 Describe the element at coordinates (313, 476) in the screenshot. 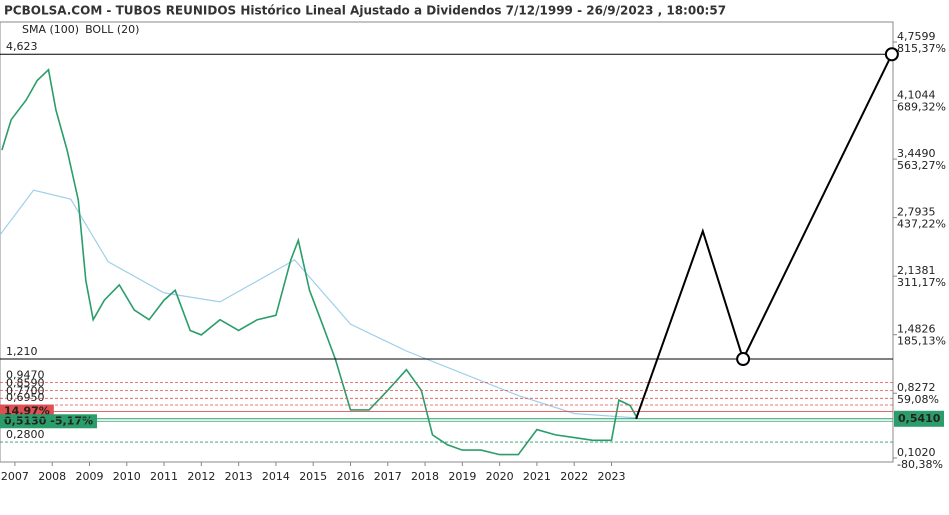

I see `x-tick-label: 2015` at that location.